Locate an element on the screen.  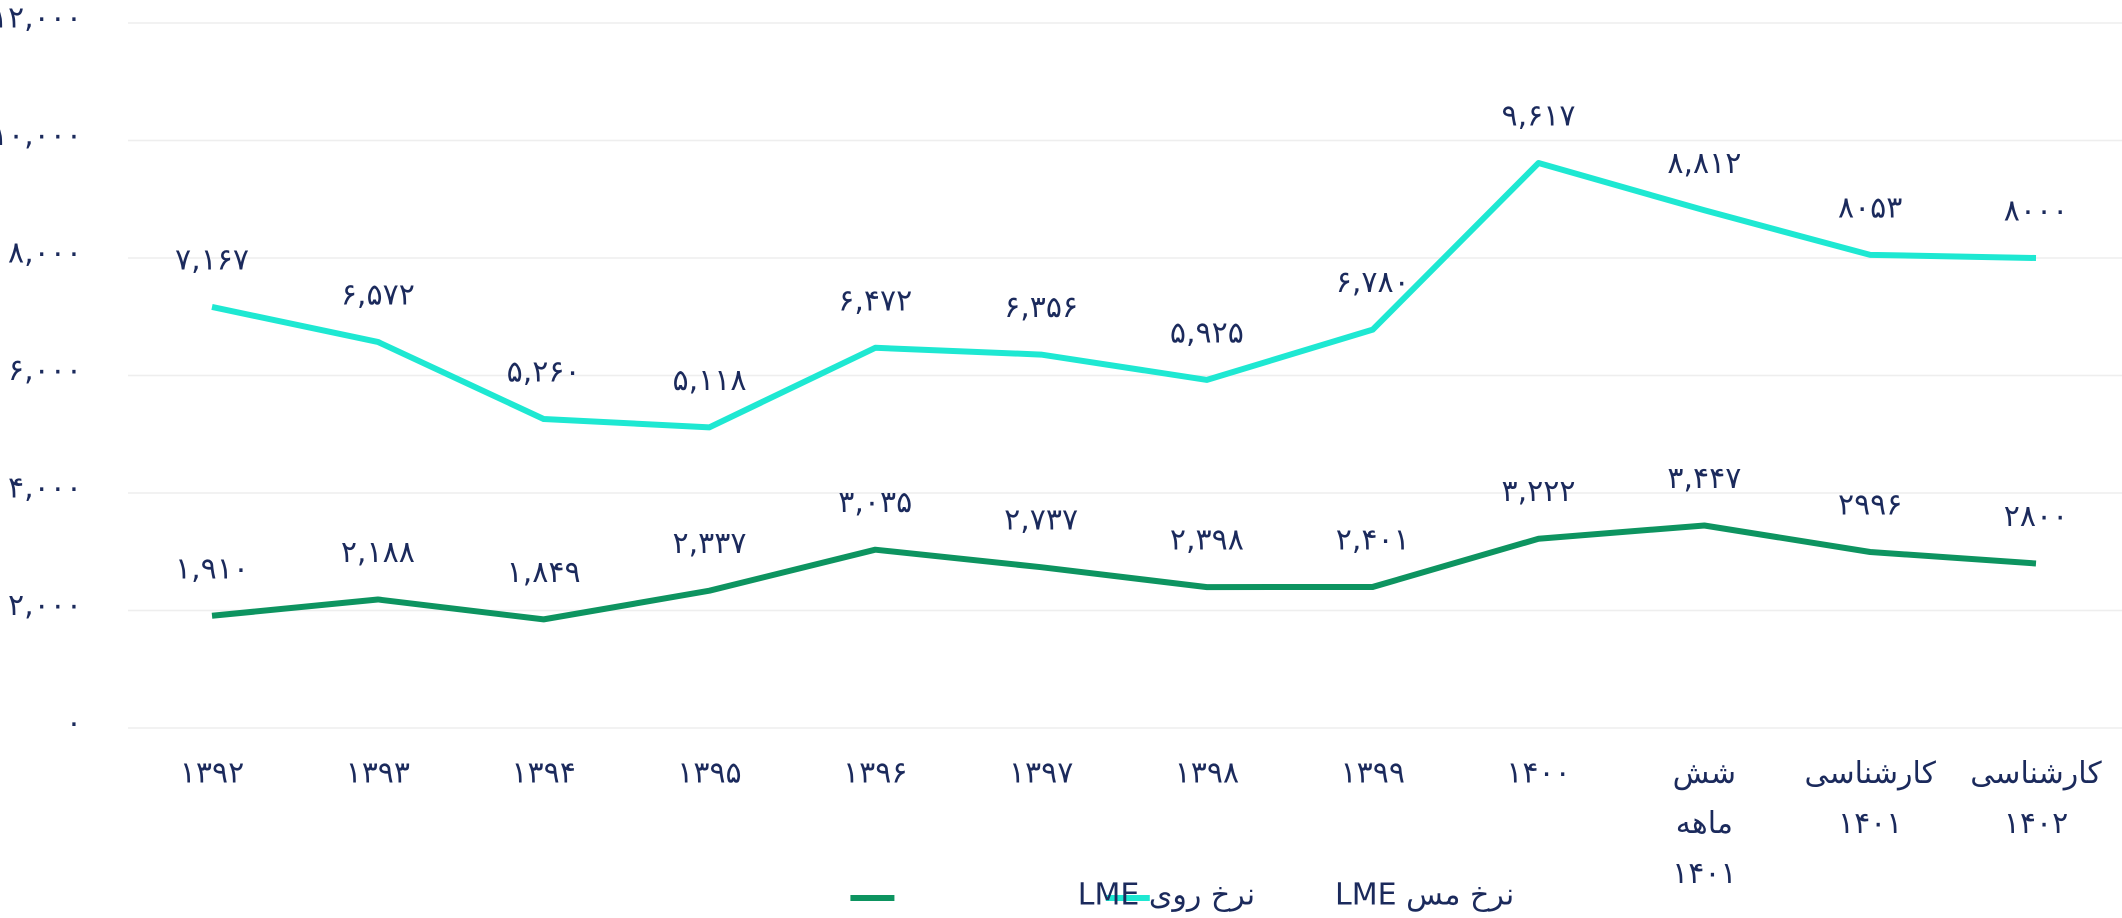
data-label: ۹,۶۱۷ is located at coordinates (1539, 116).